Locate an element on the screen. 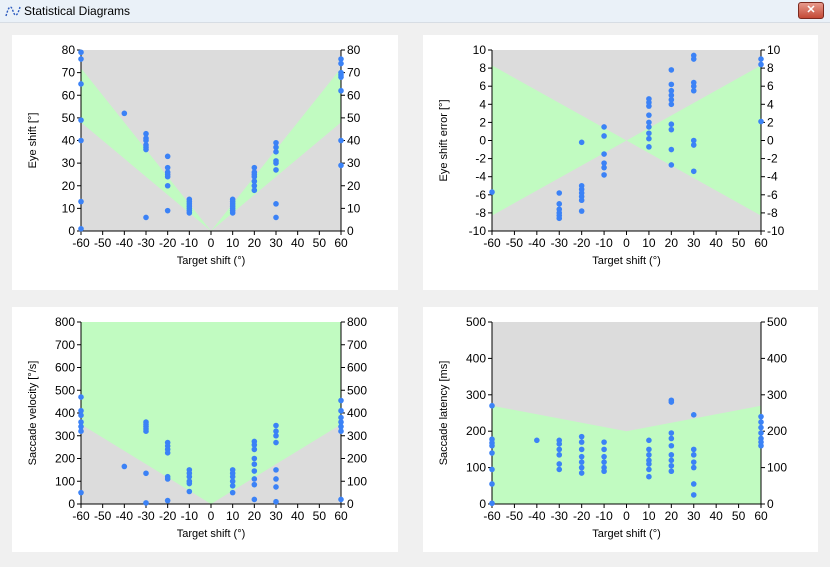 The width and height of the screenshot is (830, 567). y-tick-label-right: 500 is located at coordinates (357, 390).